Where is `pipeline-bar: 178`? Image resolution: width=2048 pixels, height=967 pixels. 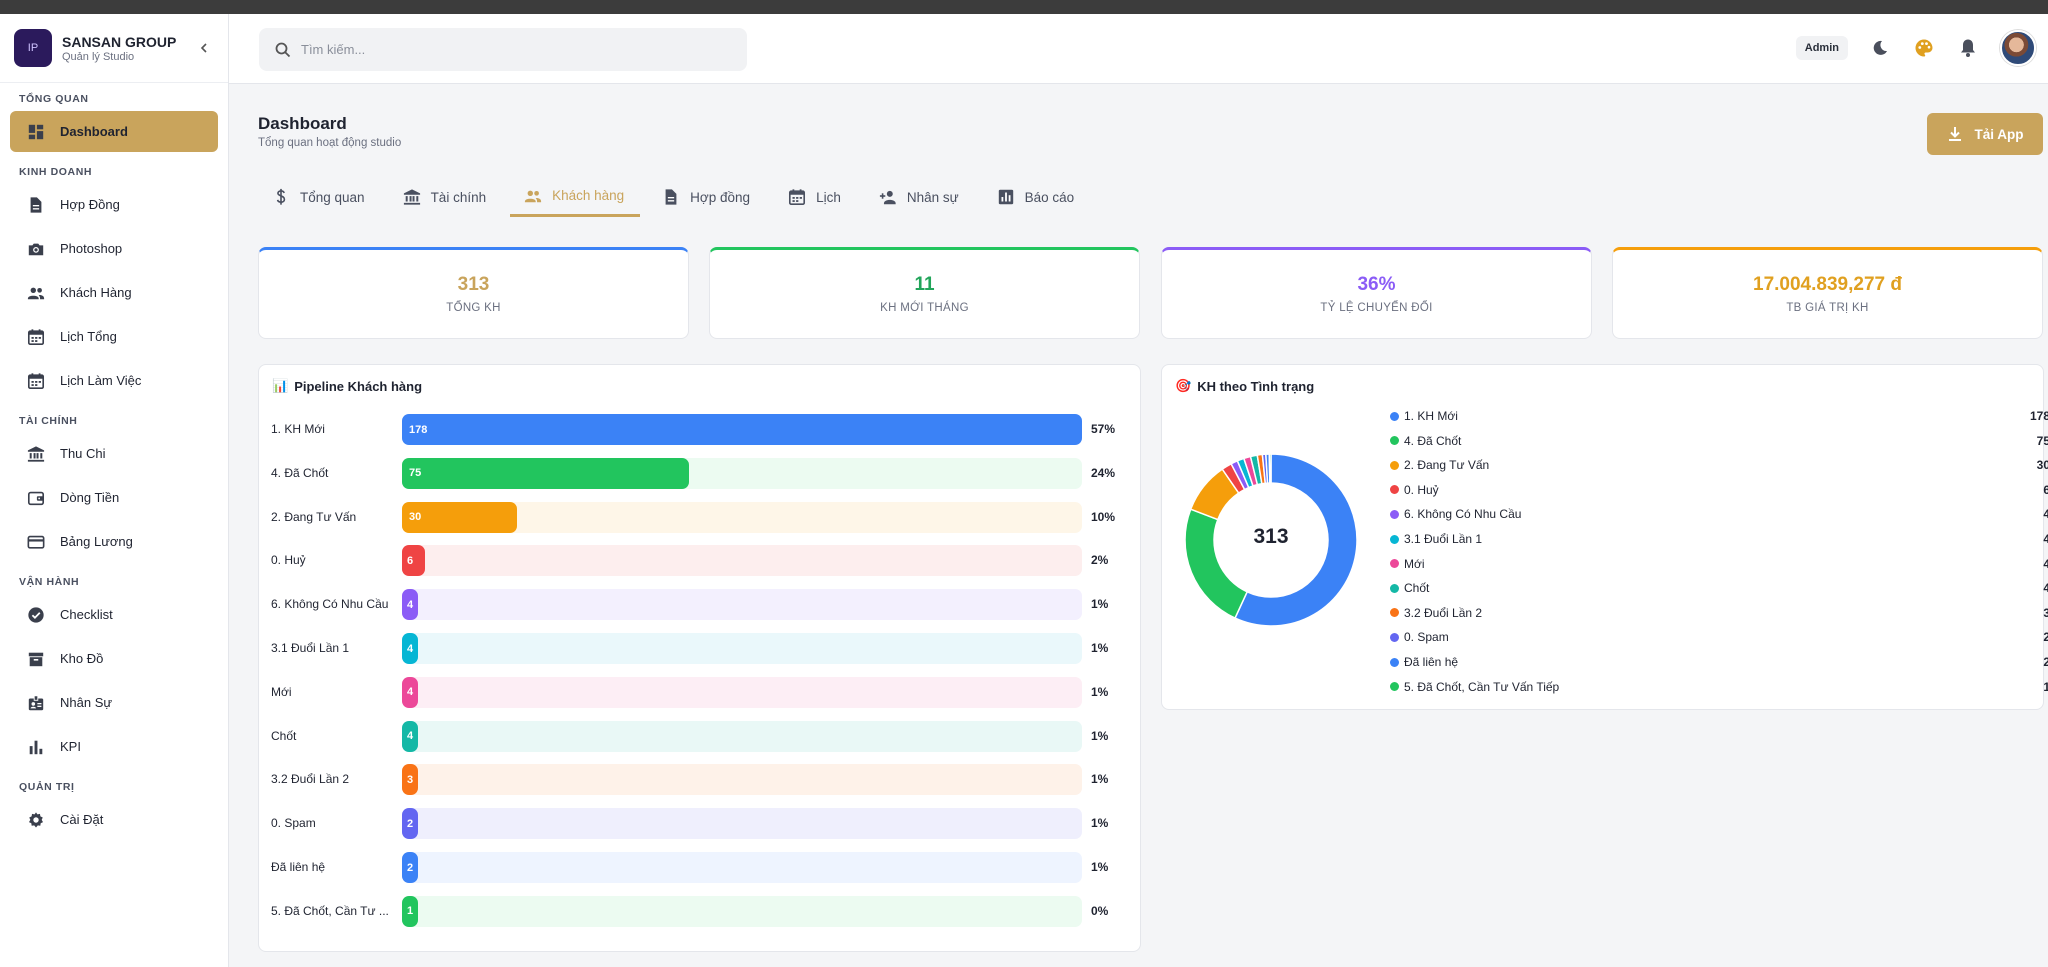 pipeline-bar: 178 is located at coordinates (742, 429).